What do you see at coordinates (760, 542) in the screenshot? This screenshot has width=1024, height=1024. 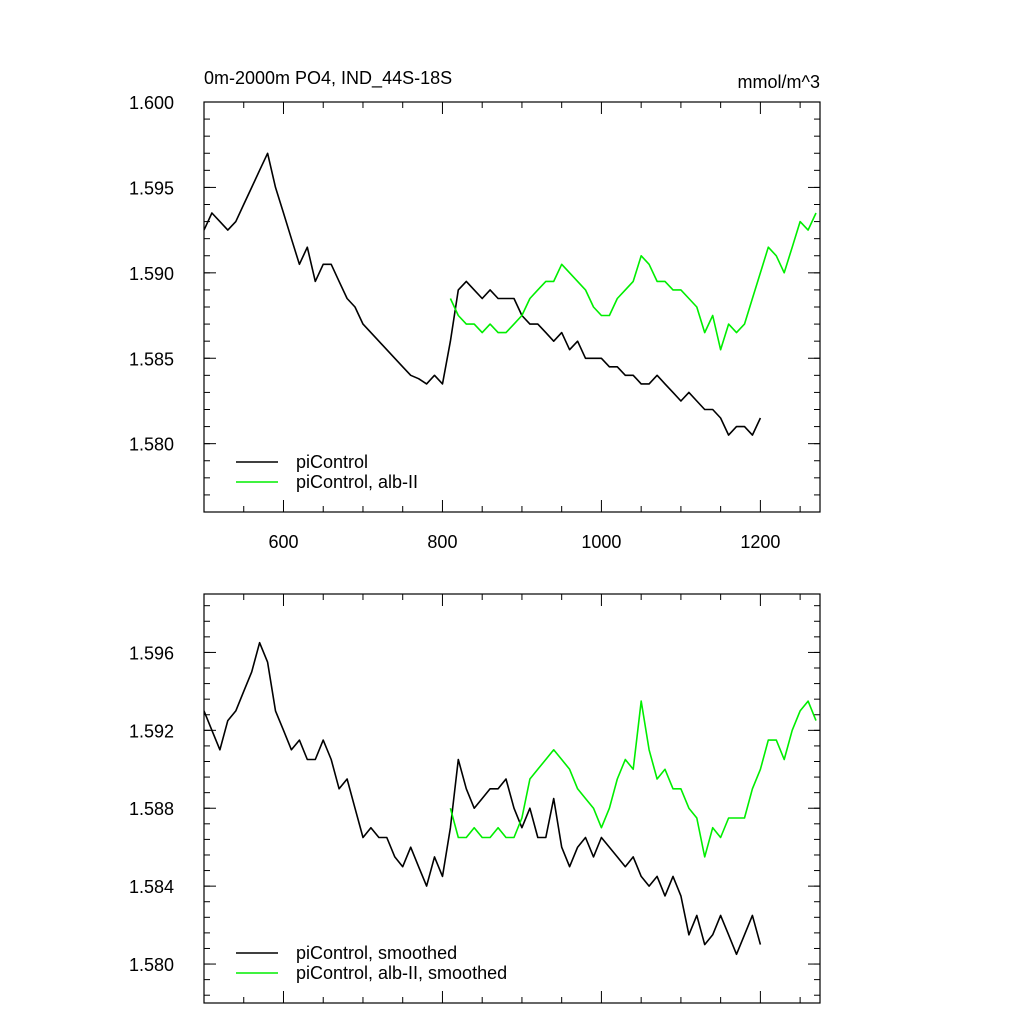 I see `x-tick-label: 1200` at bounding box center [760, 542].